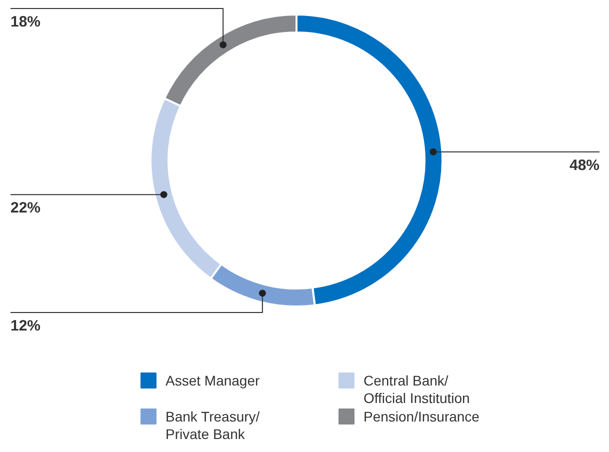 The image size is (609, 452). What do you see at coordinates (584, 165) in the screenshot?
I see `data-label: 48%` at bounding box center [584, 165].